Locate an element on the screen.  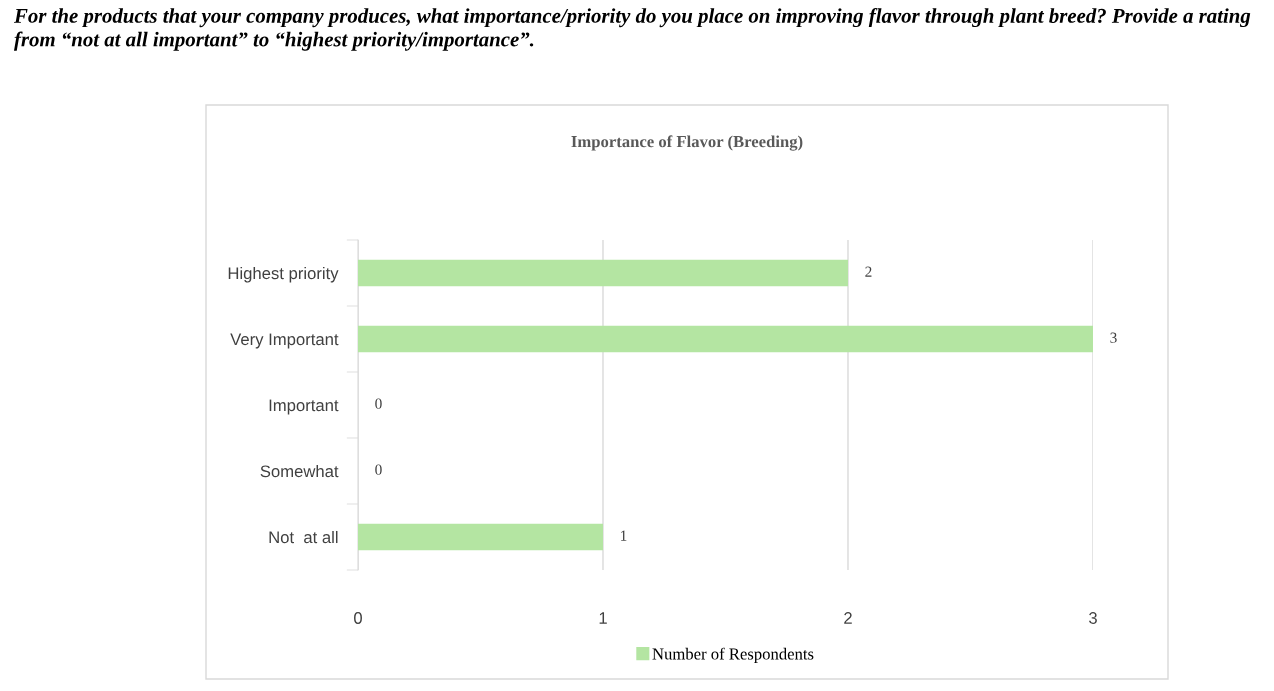
data-label: 3 is located at coordinates (1113, 337).